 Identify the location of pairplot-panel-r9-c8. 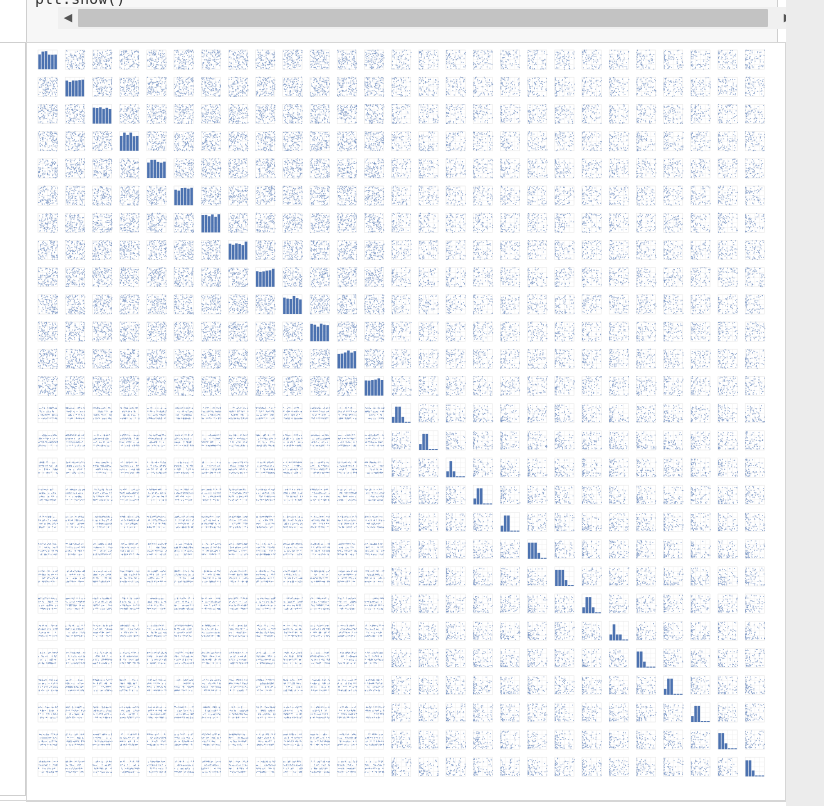
(265, 304).